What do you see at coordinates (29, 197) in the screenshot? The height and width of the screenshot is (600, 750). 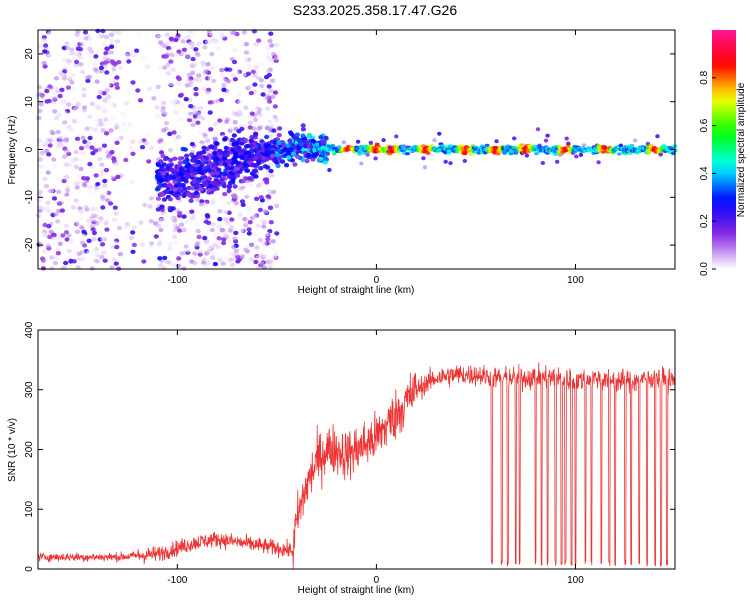 I see `spectrogram-y-tick-label: -10` at bounding box center [29, 197].